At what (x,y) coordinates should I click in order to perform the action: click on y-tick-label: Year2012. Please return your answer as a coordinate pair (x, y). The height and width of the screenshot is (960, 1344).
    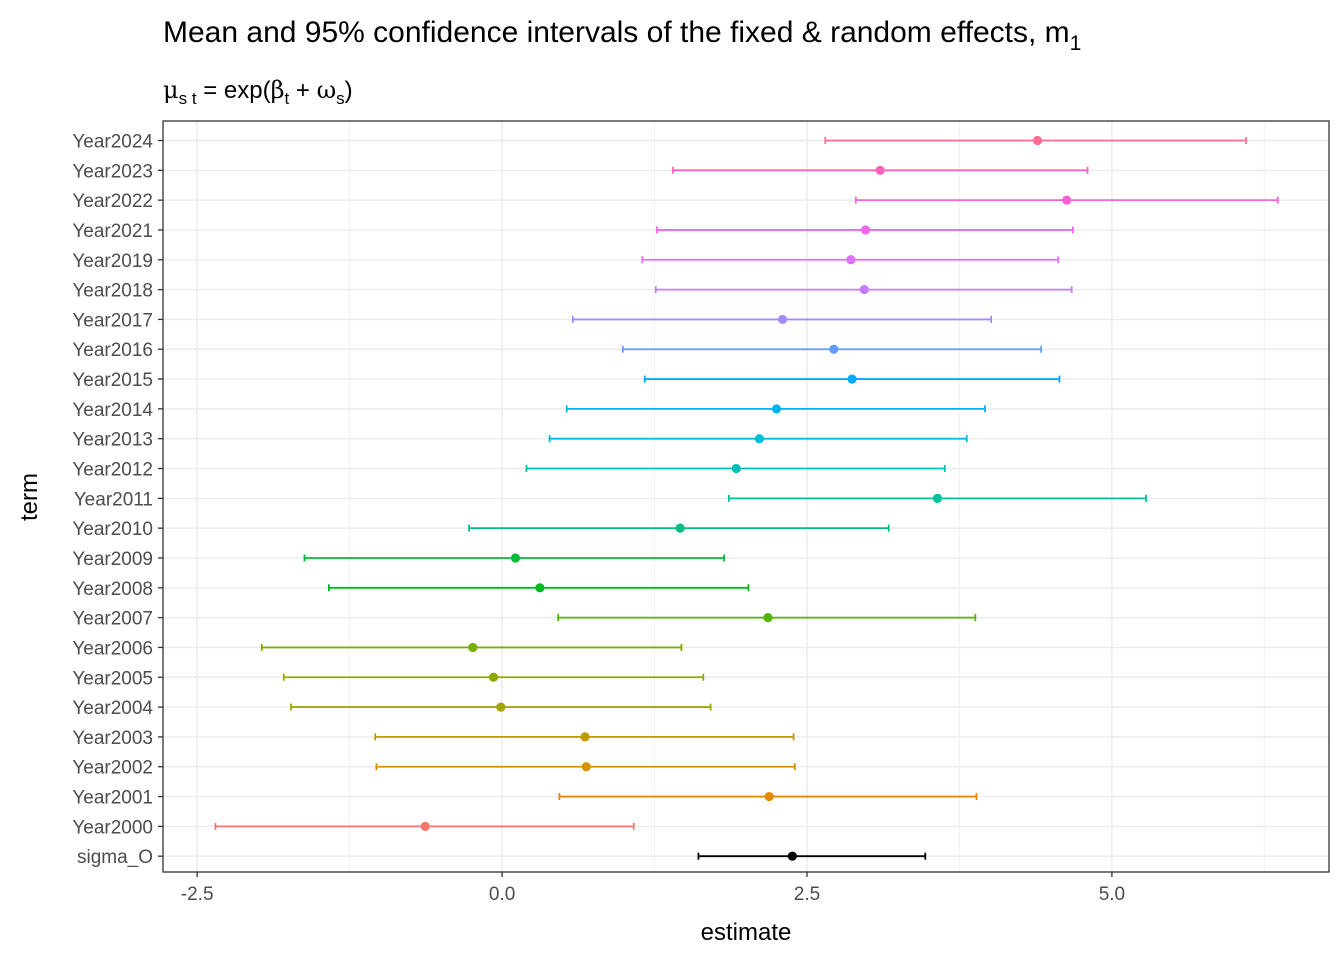
    Looking at the image, I should click on (112, 470).